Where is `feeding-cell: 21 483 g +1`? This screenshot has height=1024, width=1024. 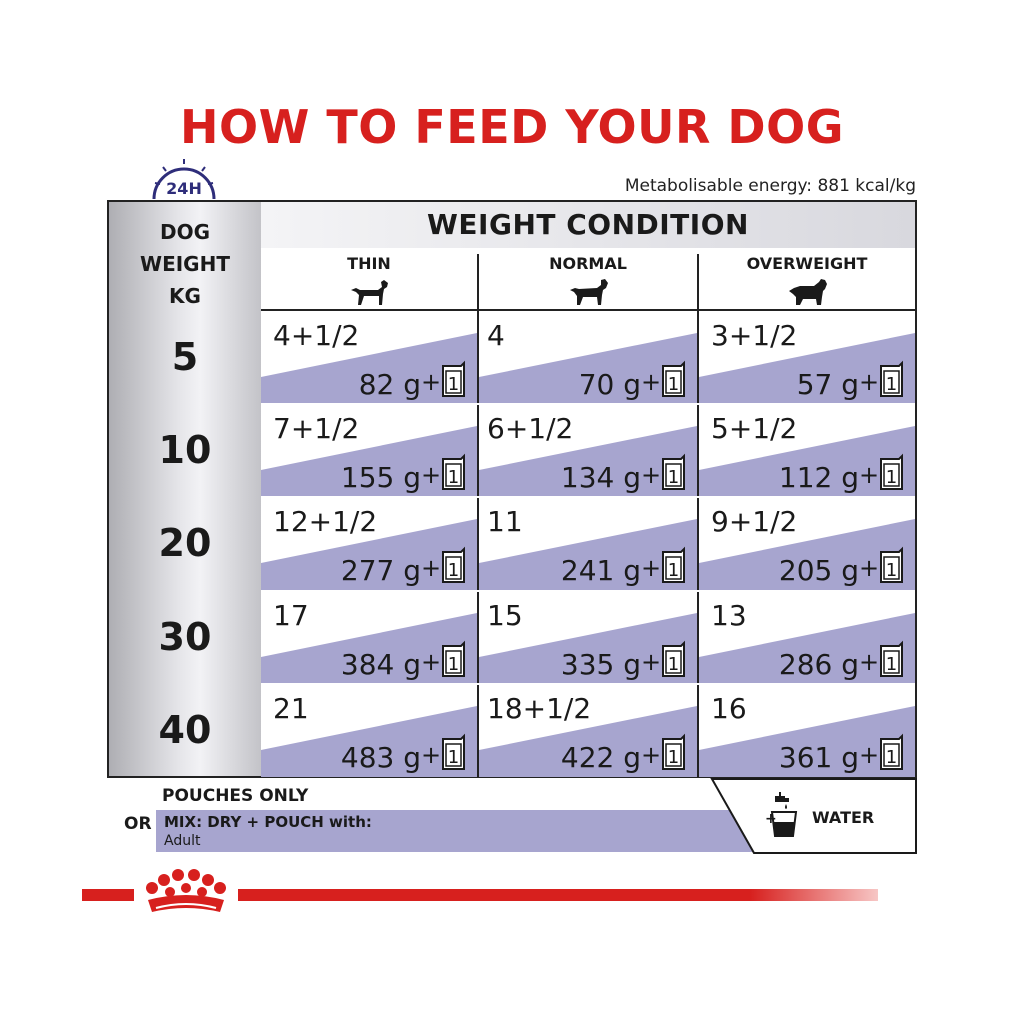 feeding-cell: 21 483 g +1 is located at coordinates (369, 730).